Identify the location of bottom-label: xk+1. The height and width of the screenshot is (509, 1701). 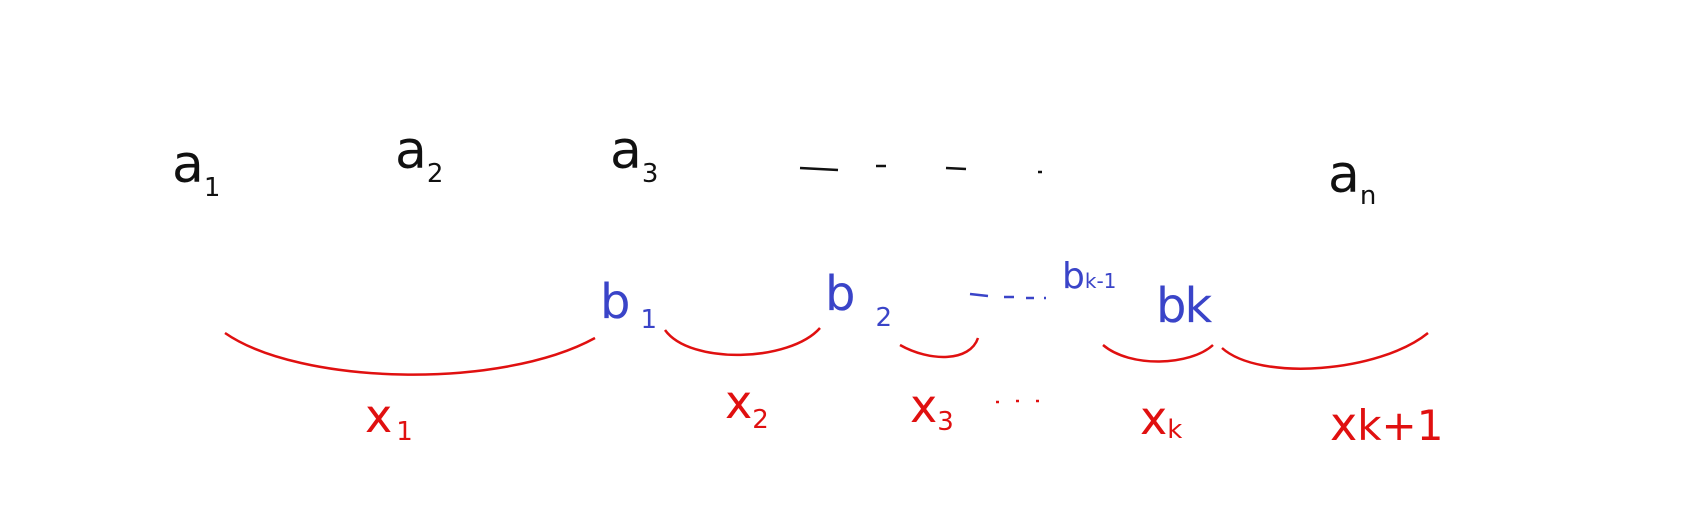
(1386, 424).